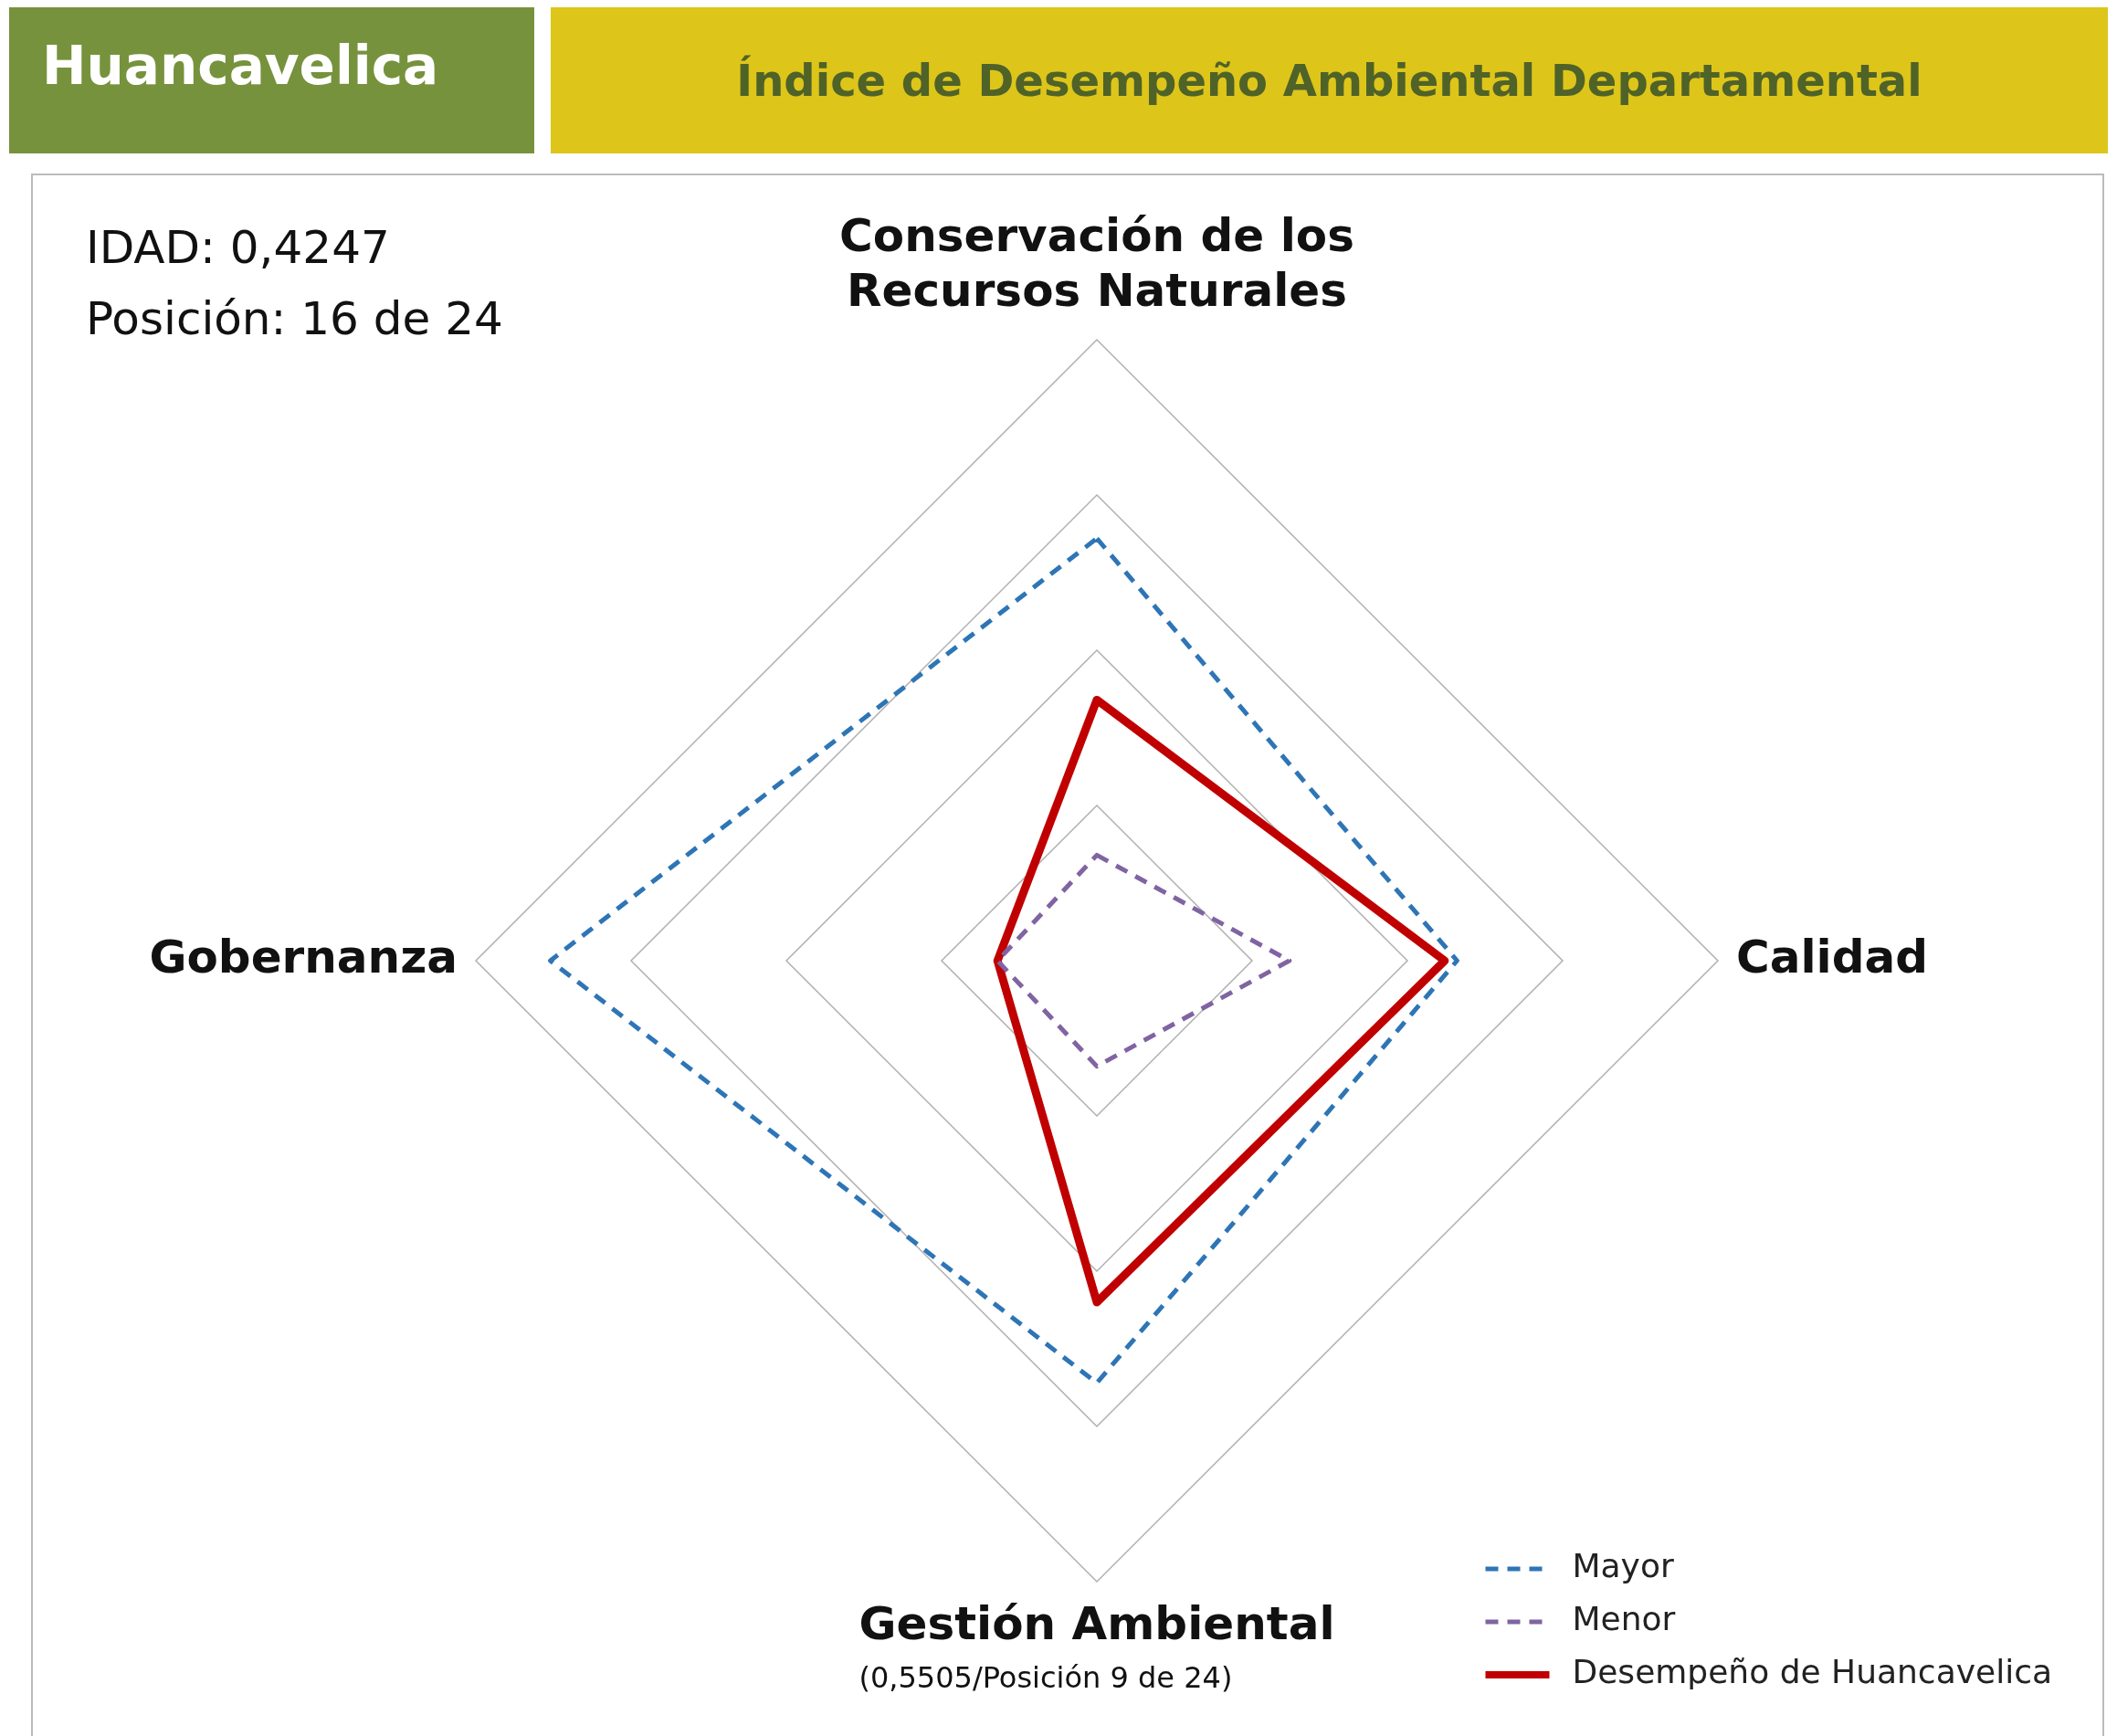 The image size is (2117, 1736). Describe the element at coordinates (1624, 1619) in the screenshot. I see `legend-label: Menor` at that location.